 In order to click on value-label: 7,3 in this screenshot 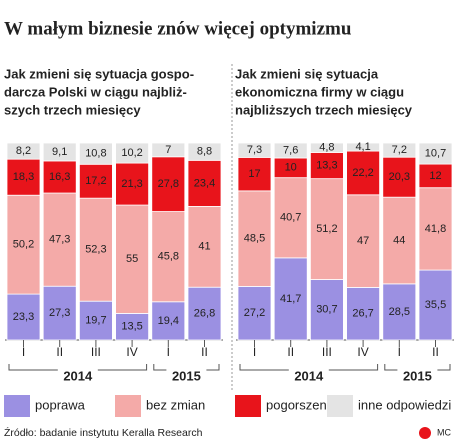, I will do `click(254, 150)`.